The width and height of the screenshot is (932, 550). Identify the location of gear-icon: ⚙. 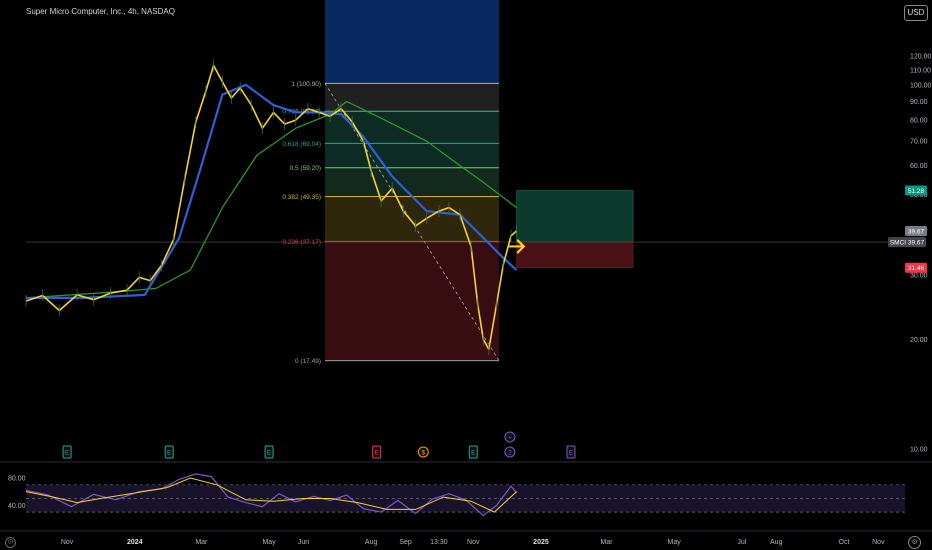
(914, 542).